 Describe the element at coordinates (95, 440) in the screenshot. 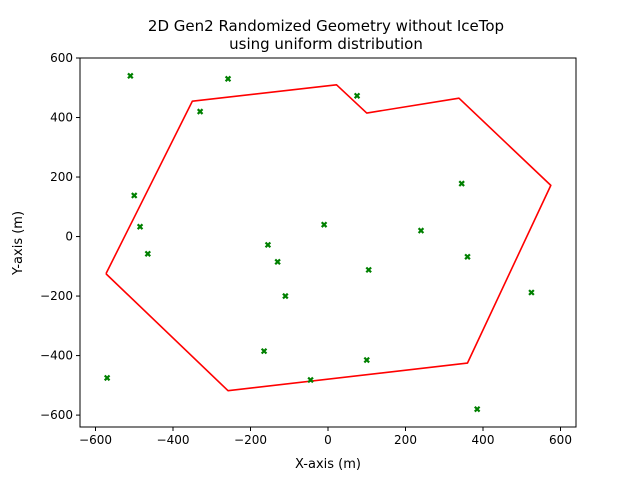

I see `x-tick-label: −600` at that location.